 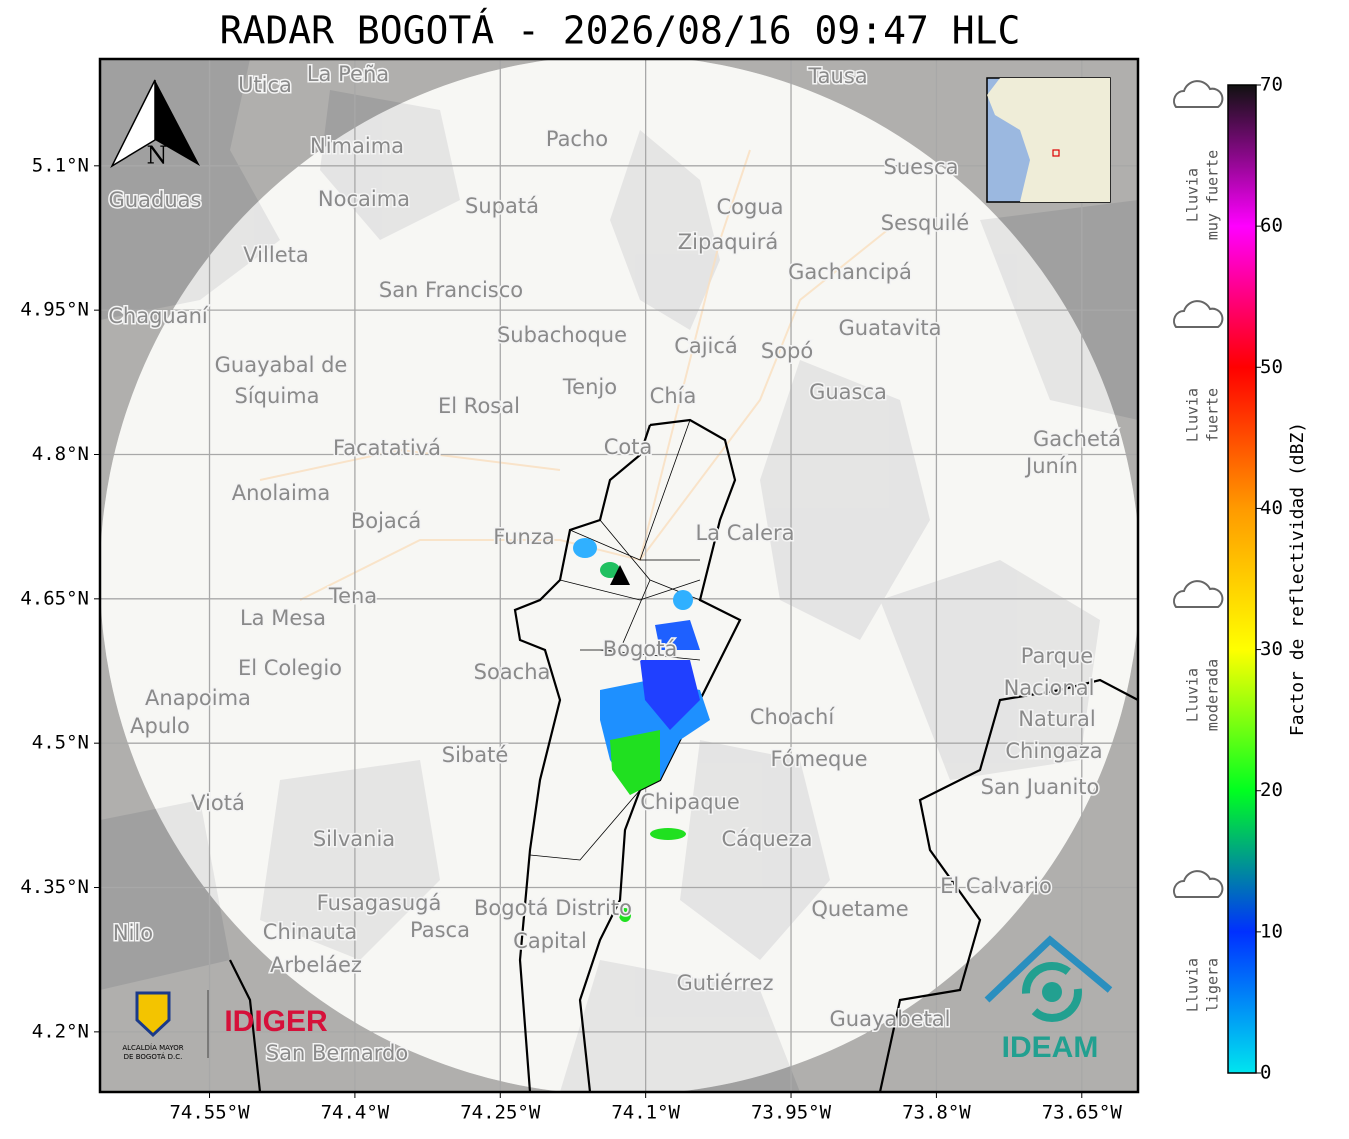 I want to click on place-label: Síquima, so click(x=277, y=396).